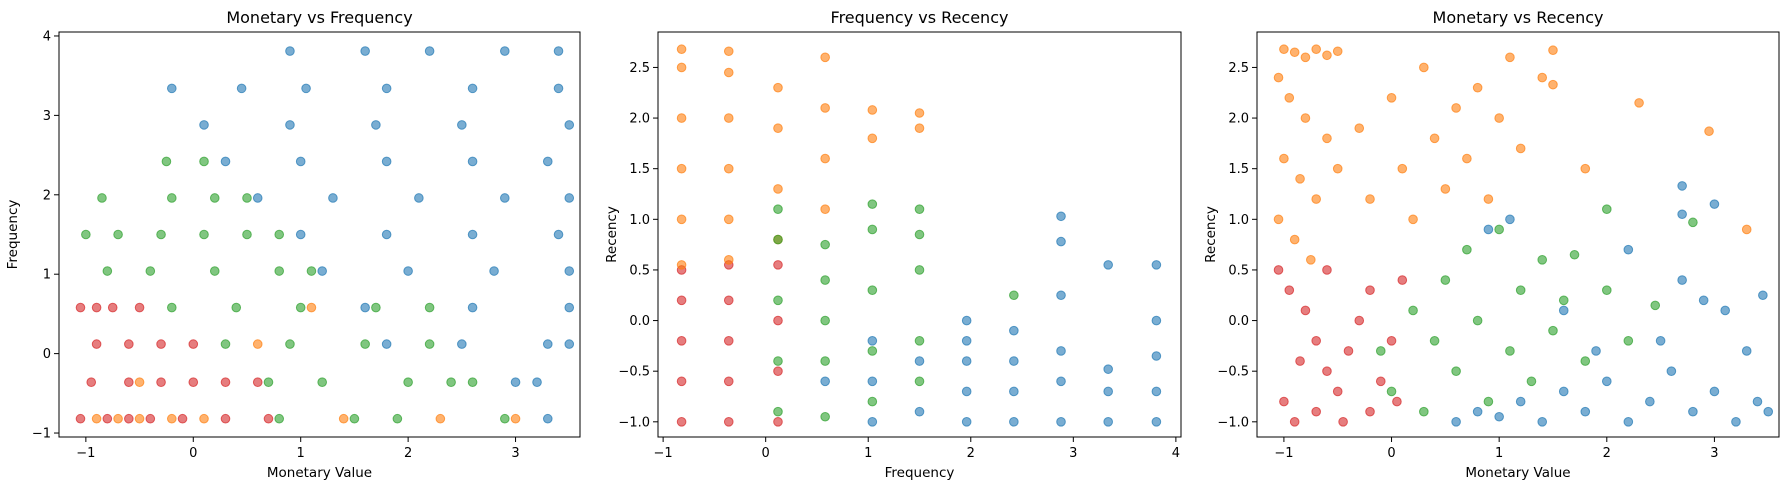  Describe the element at coordinates (47, 116) in the screenshot. I see `y-tick-label: 3` at that location.